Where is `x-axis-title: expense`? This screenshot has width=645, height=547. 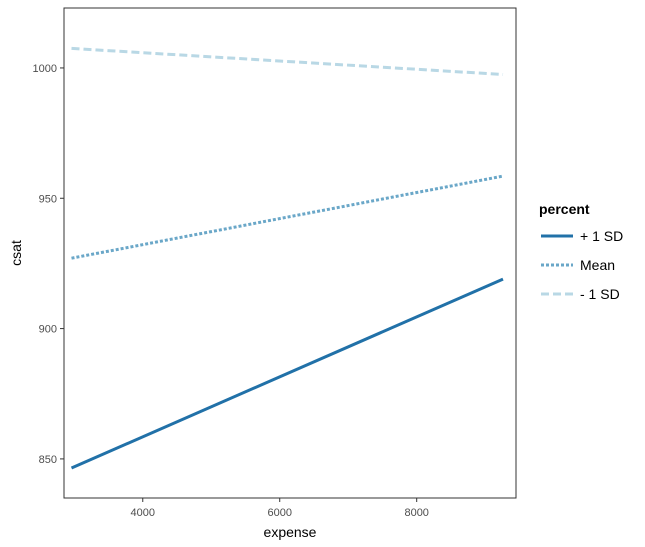 x-axis-title: expense is located at coordinates (290, 532).